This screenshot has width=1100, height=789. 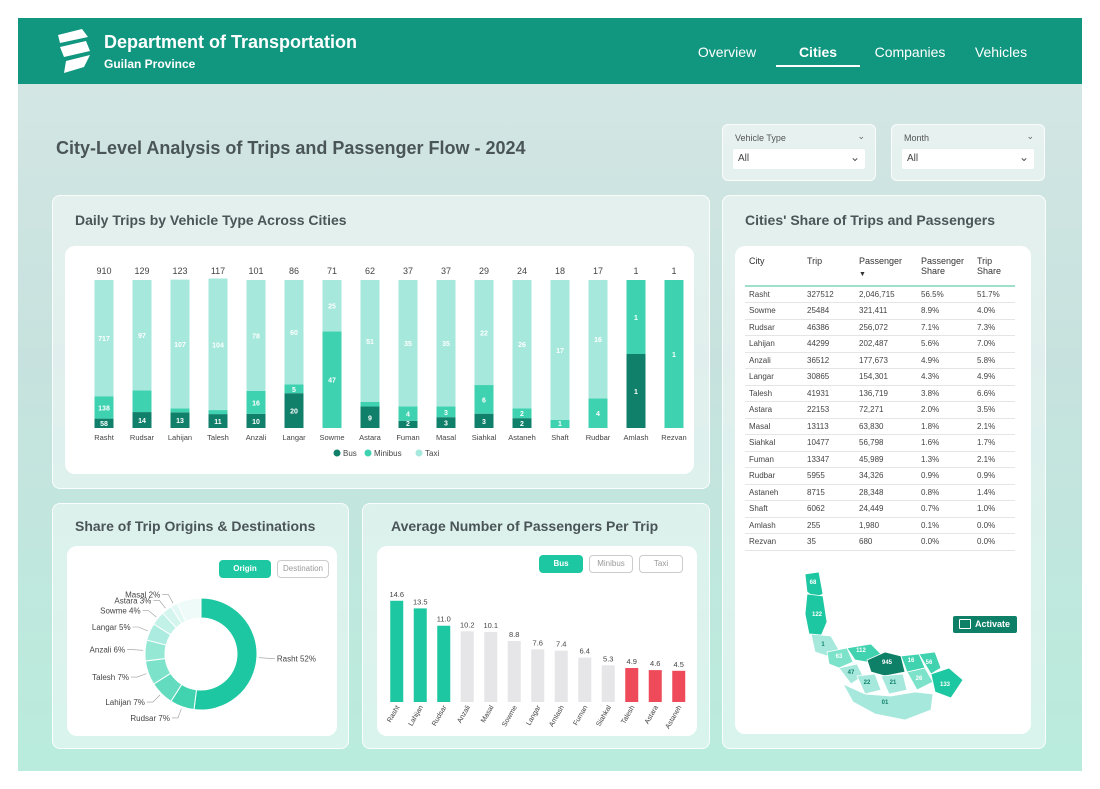 What do you see at coordinates (245, 569) in the screenshot?
I see `origin-toggle: Origin` at bounding box center [245, 569].